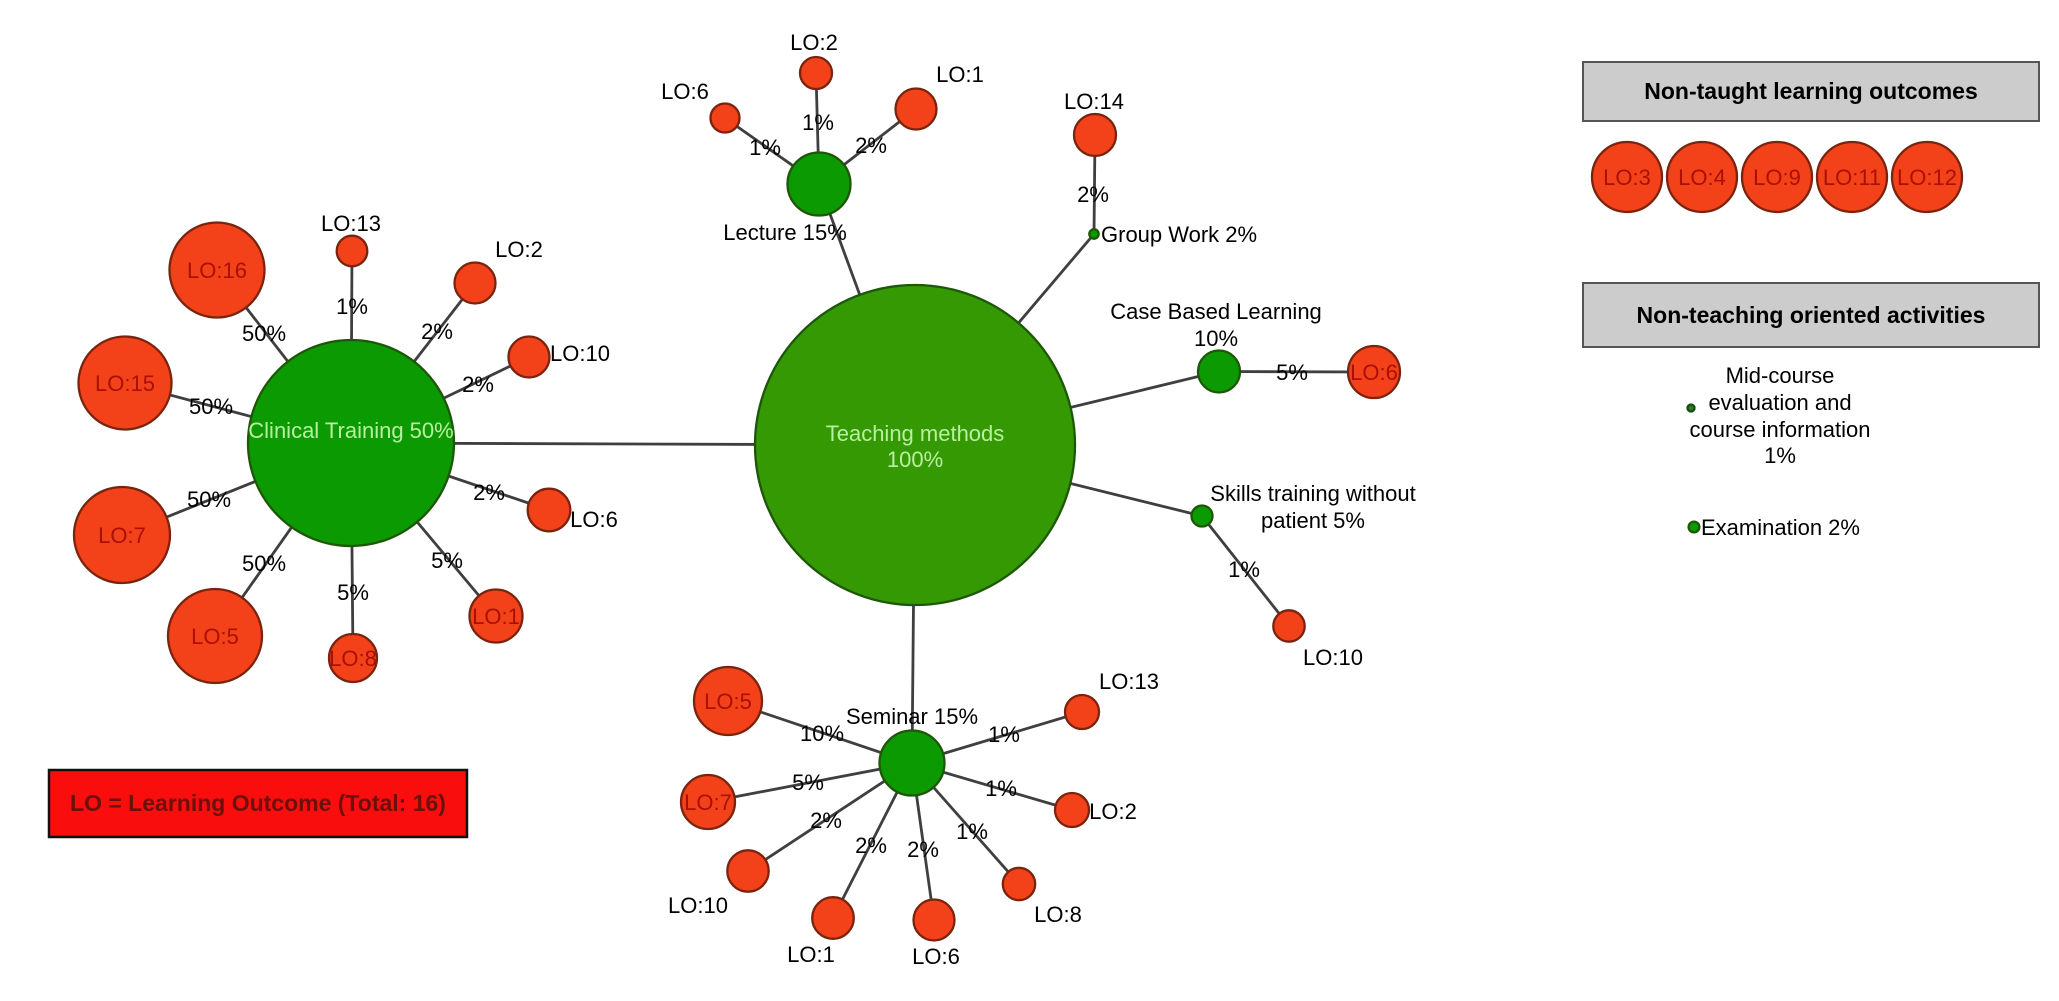  I want to click on svg-text: LO:3, so click(1627, 177).